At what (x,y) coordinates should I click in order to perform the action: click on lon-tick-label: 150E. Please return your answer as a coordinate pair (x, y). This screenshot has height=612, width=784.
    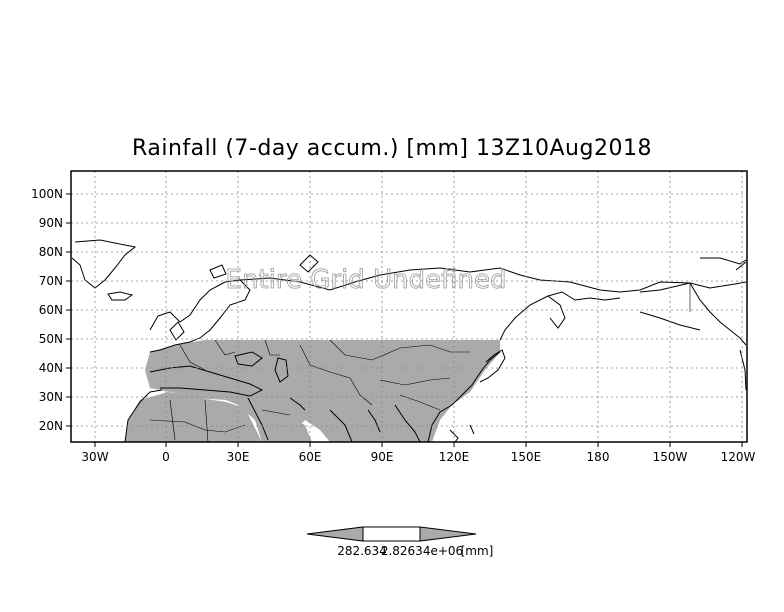
    Looking at the image, I should click on (526, 457).